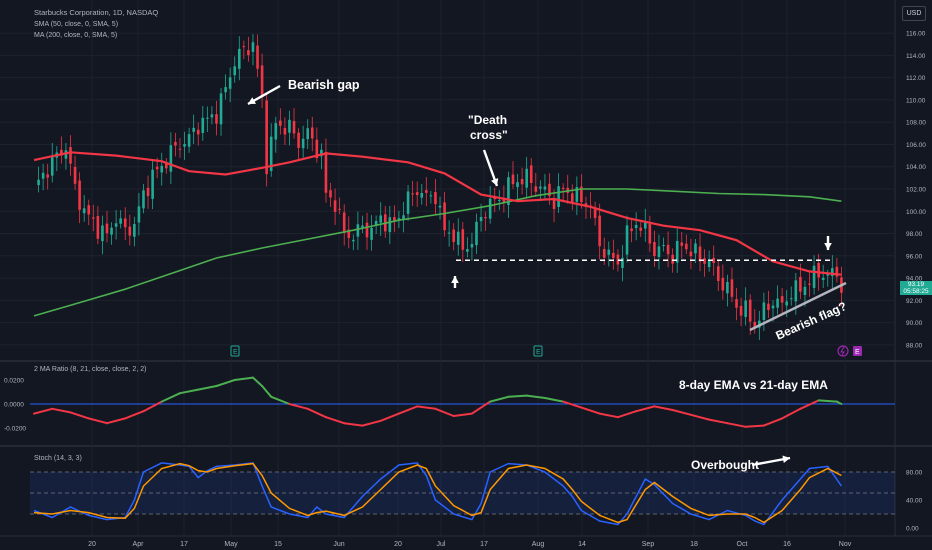  I want to click on stoch-k-line, so click(438, 494).